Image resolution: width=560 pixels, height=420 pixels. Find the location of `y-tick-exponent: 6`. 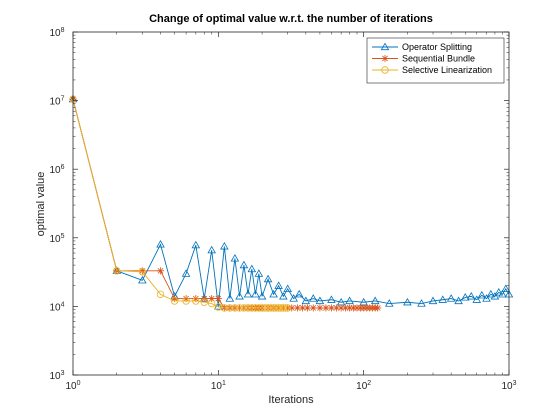

y-tick-exponent: 6 is located at coordinates (63, 167).